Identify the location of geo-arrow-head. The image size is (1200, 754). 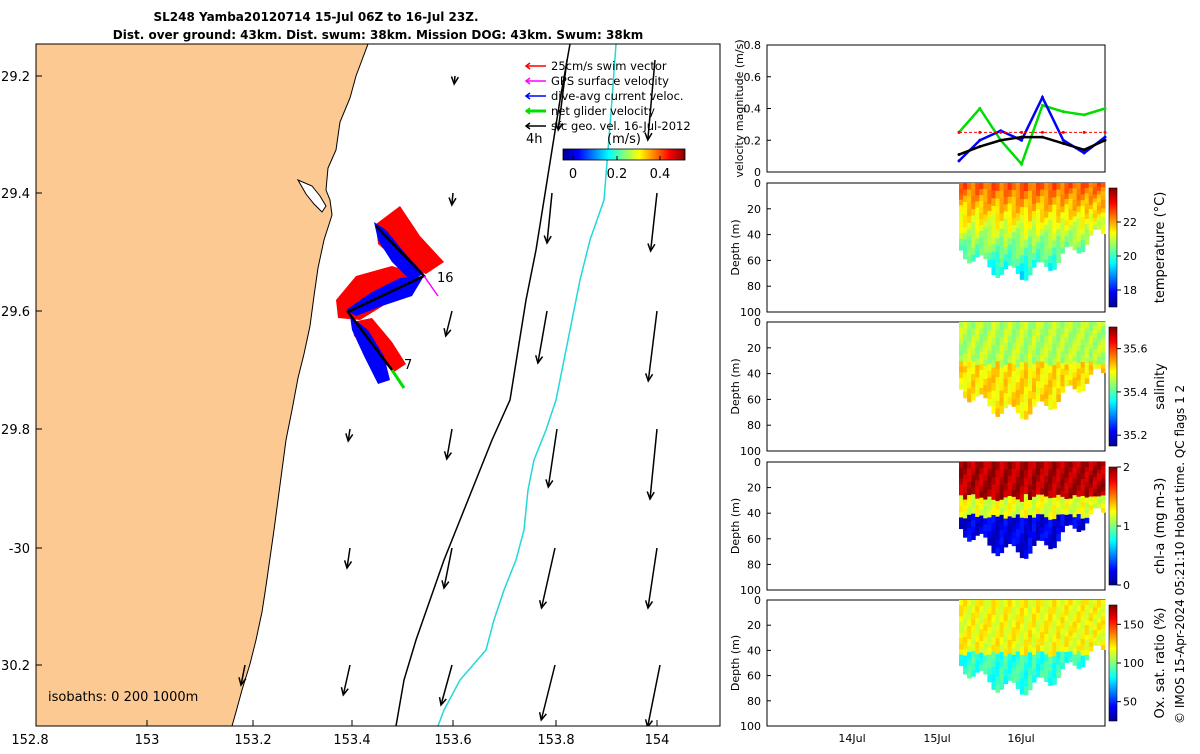
(559, 127).